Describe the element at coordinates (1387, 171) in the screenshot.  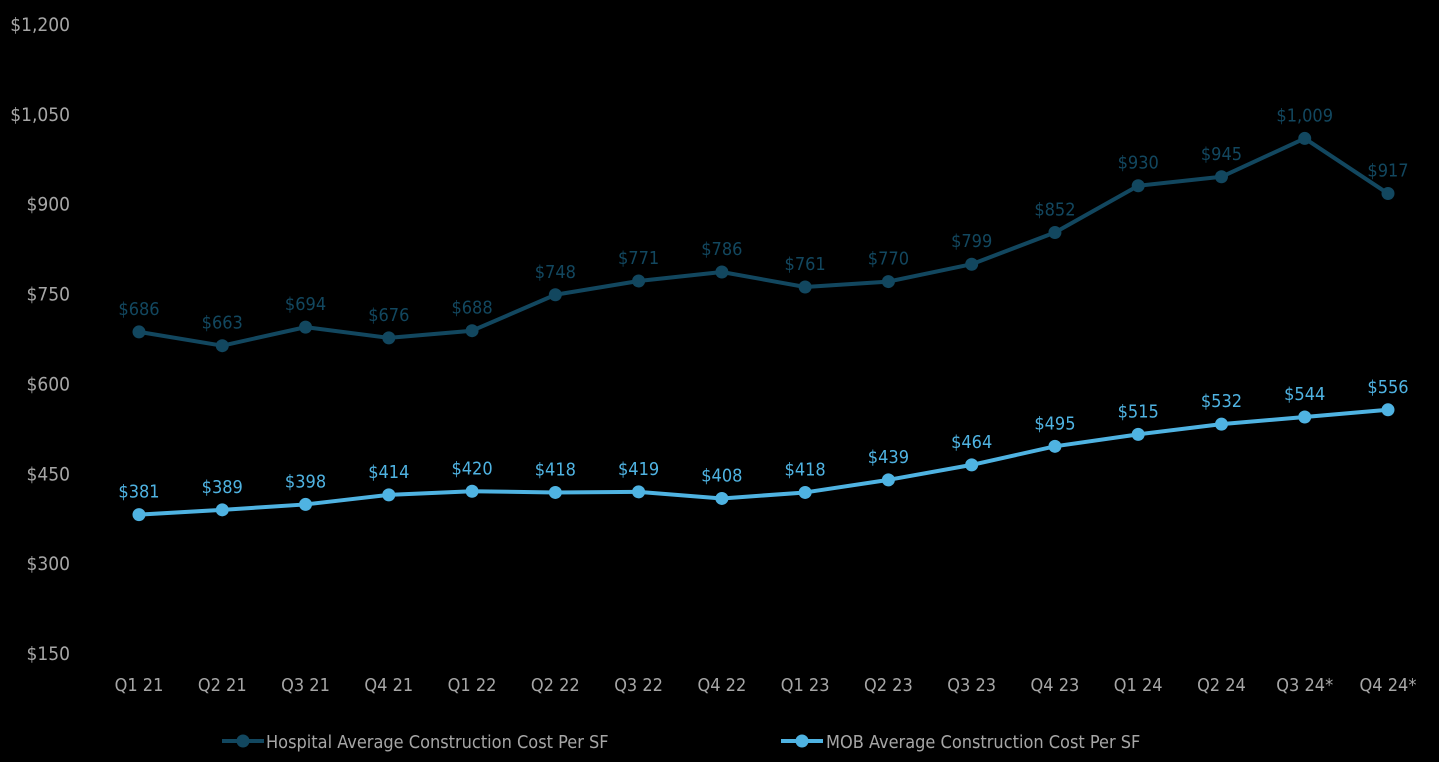
I see `data-label: $917` at that location.